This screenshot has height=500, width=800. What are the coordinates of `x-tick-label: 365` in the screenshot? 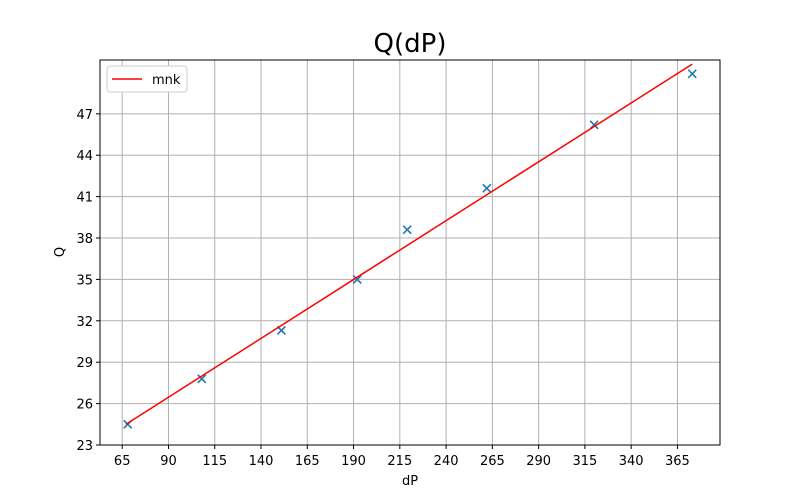 It's located at (677, 461).